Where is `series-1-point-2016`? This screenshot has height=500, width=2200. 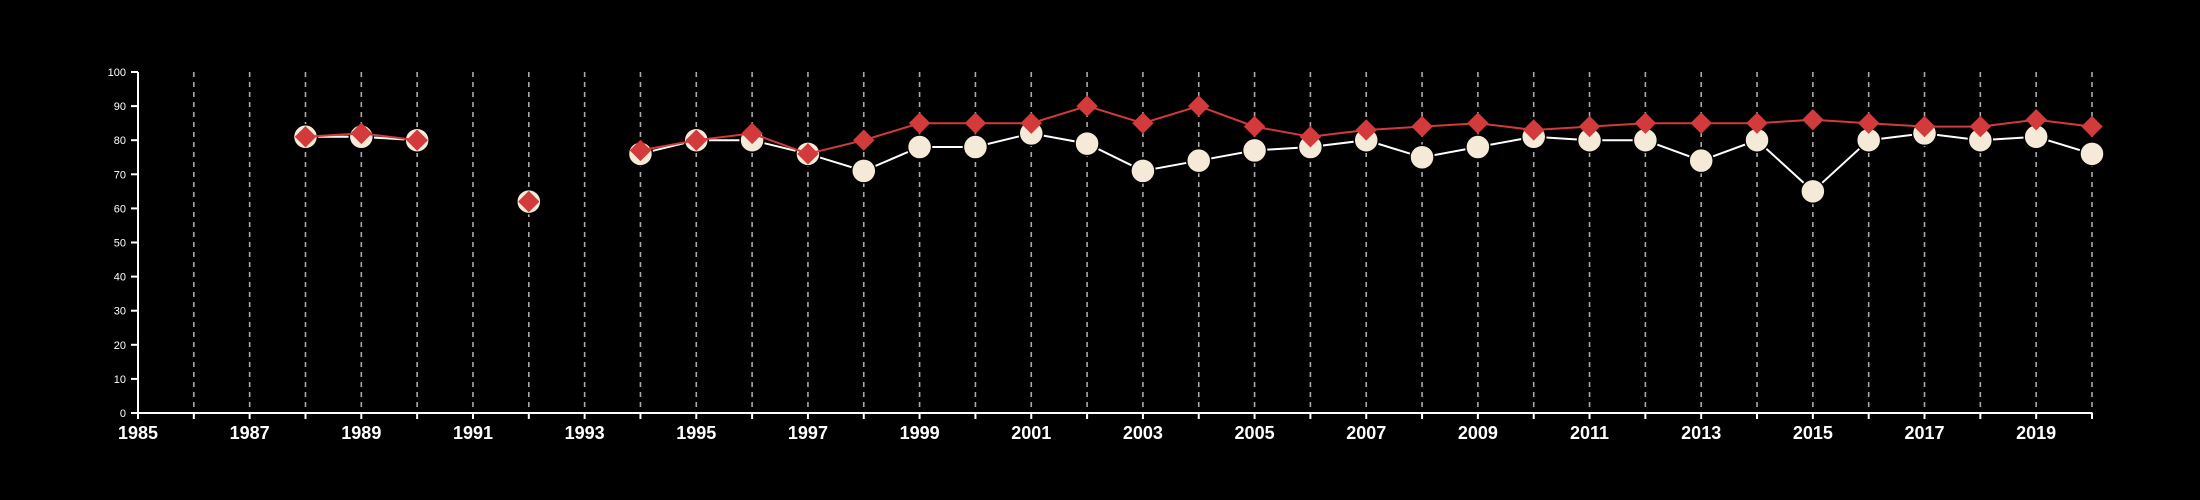
series-1-point-2016 is located at coordinates (1868, 123).